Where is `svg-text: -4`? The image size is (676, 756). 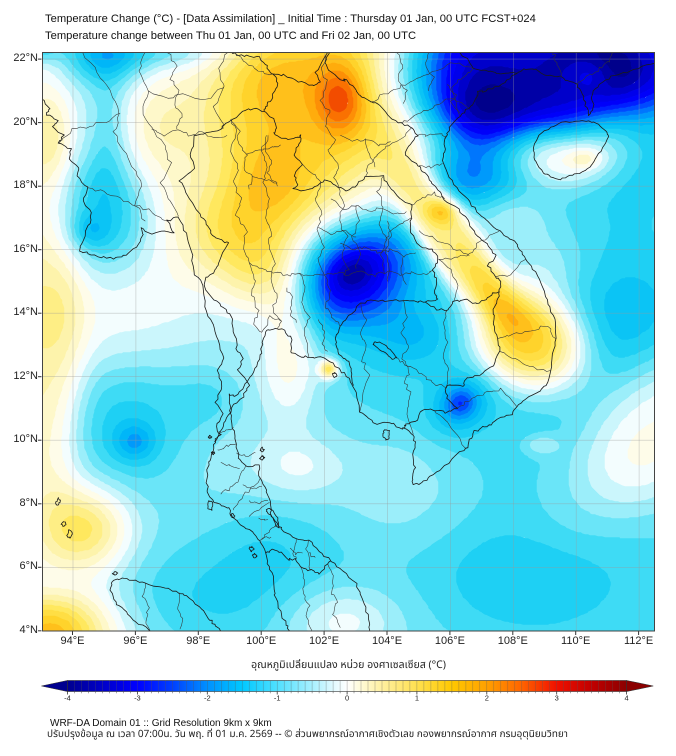
svg-text: -4 is located at coordinates (67, 698).